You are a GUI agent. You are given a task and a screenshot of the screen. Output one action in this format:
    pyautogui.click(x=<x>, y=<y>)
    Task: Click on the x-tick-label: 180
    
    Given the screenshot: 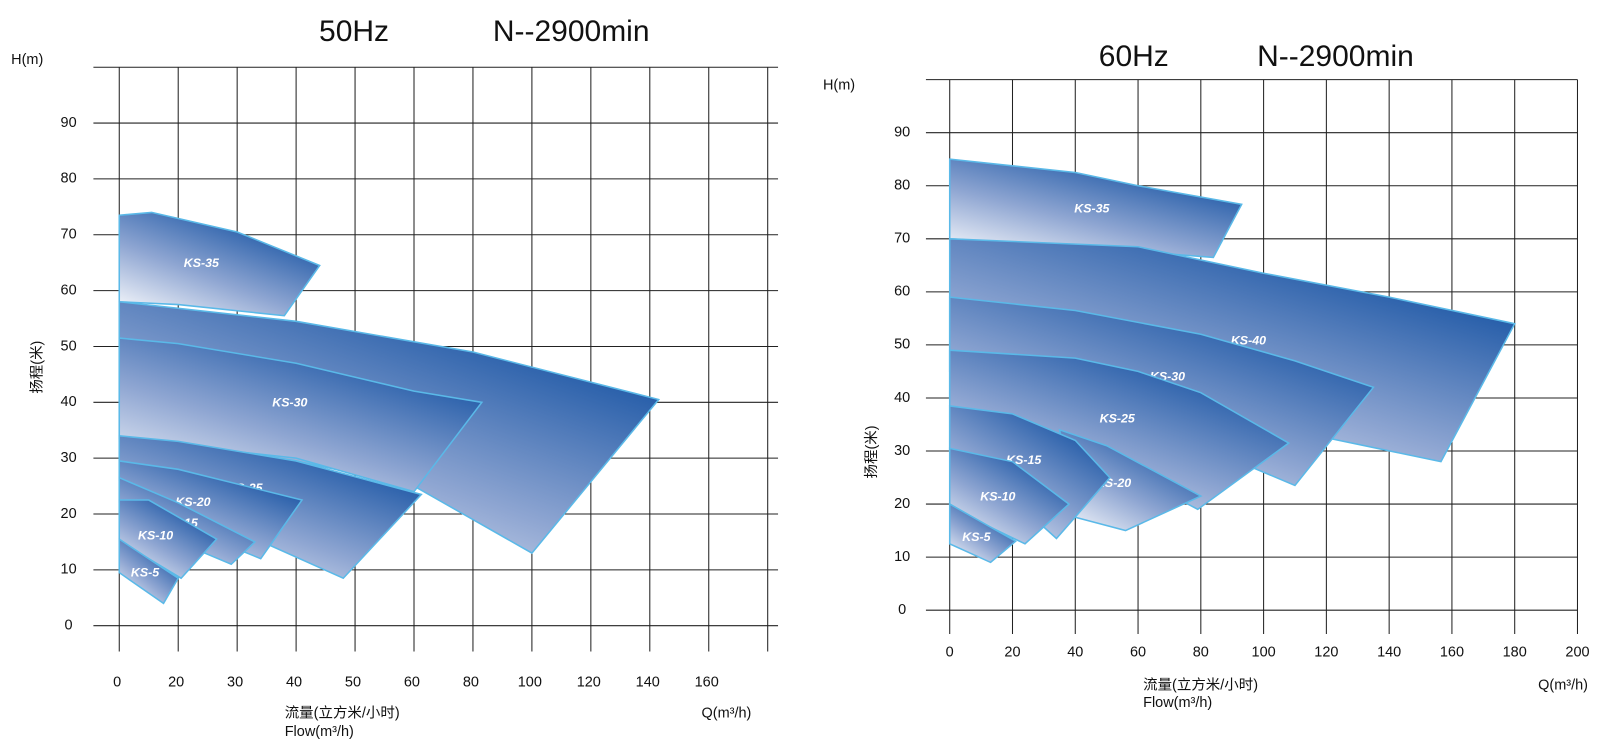 What is the action you would take?
    pyautogui.click(x=1515, y=652)
    